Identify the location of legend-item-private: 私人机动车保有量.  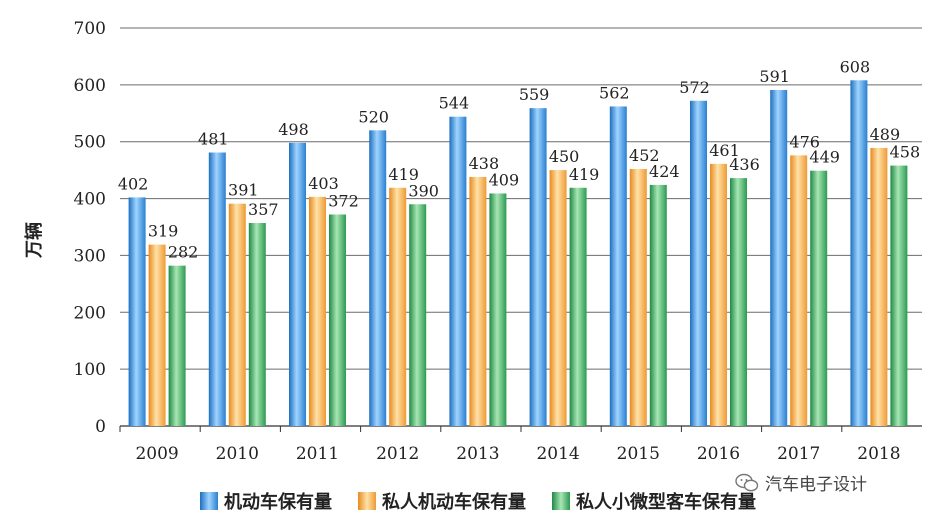
(442, 501).